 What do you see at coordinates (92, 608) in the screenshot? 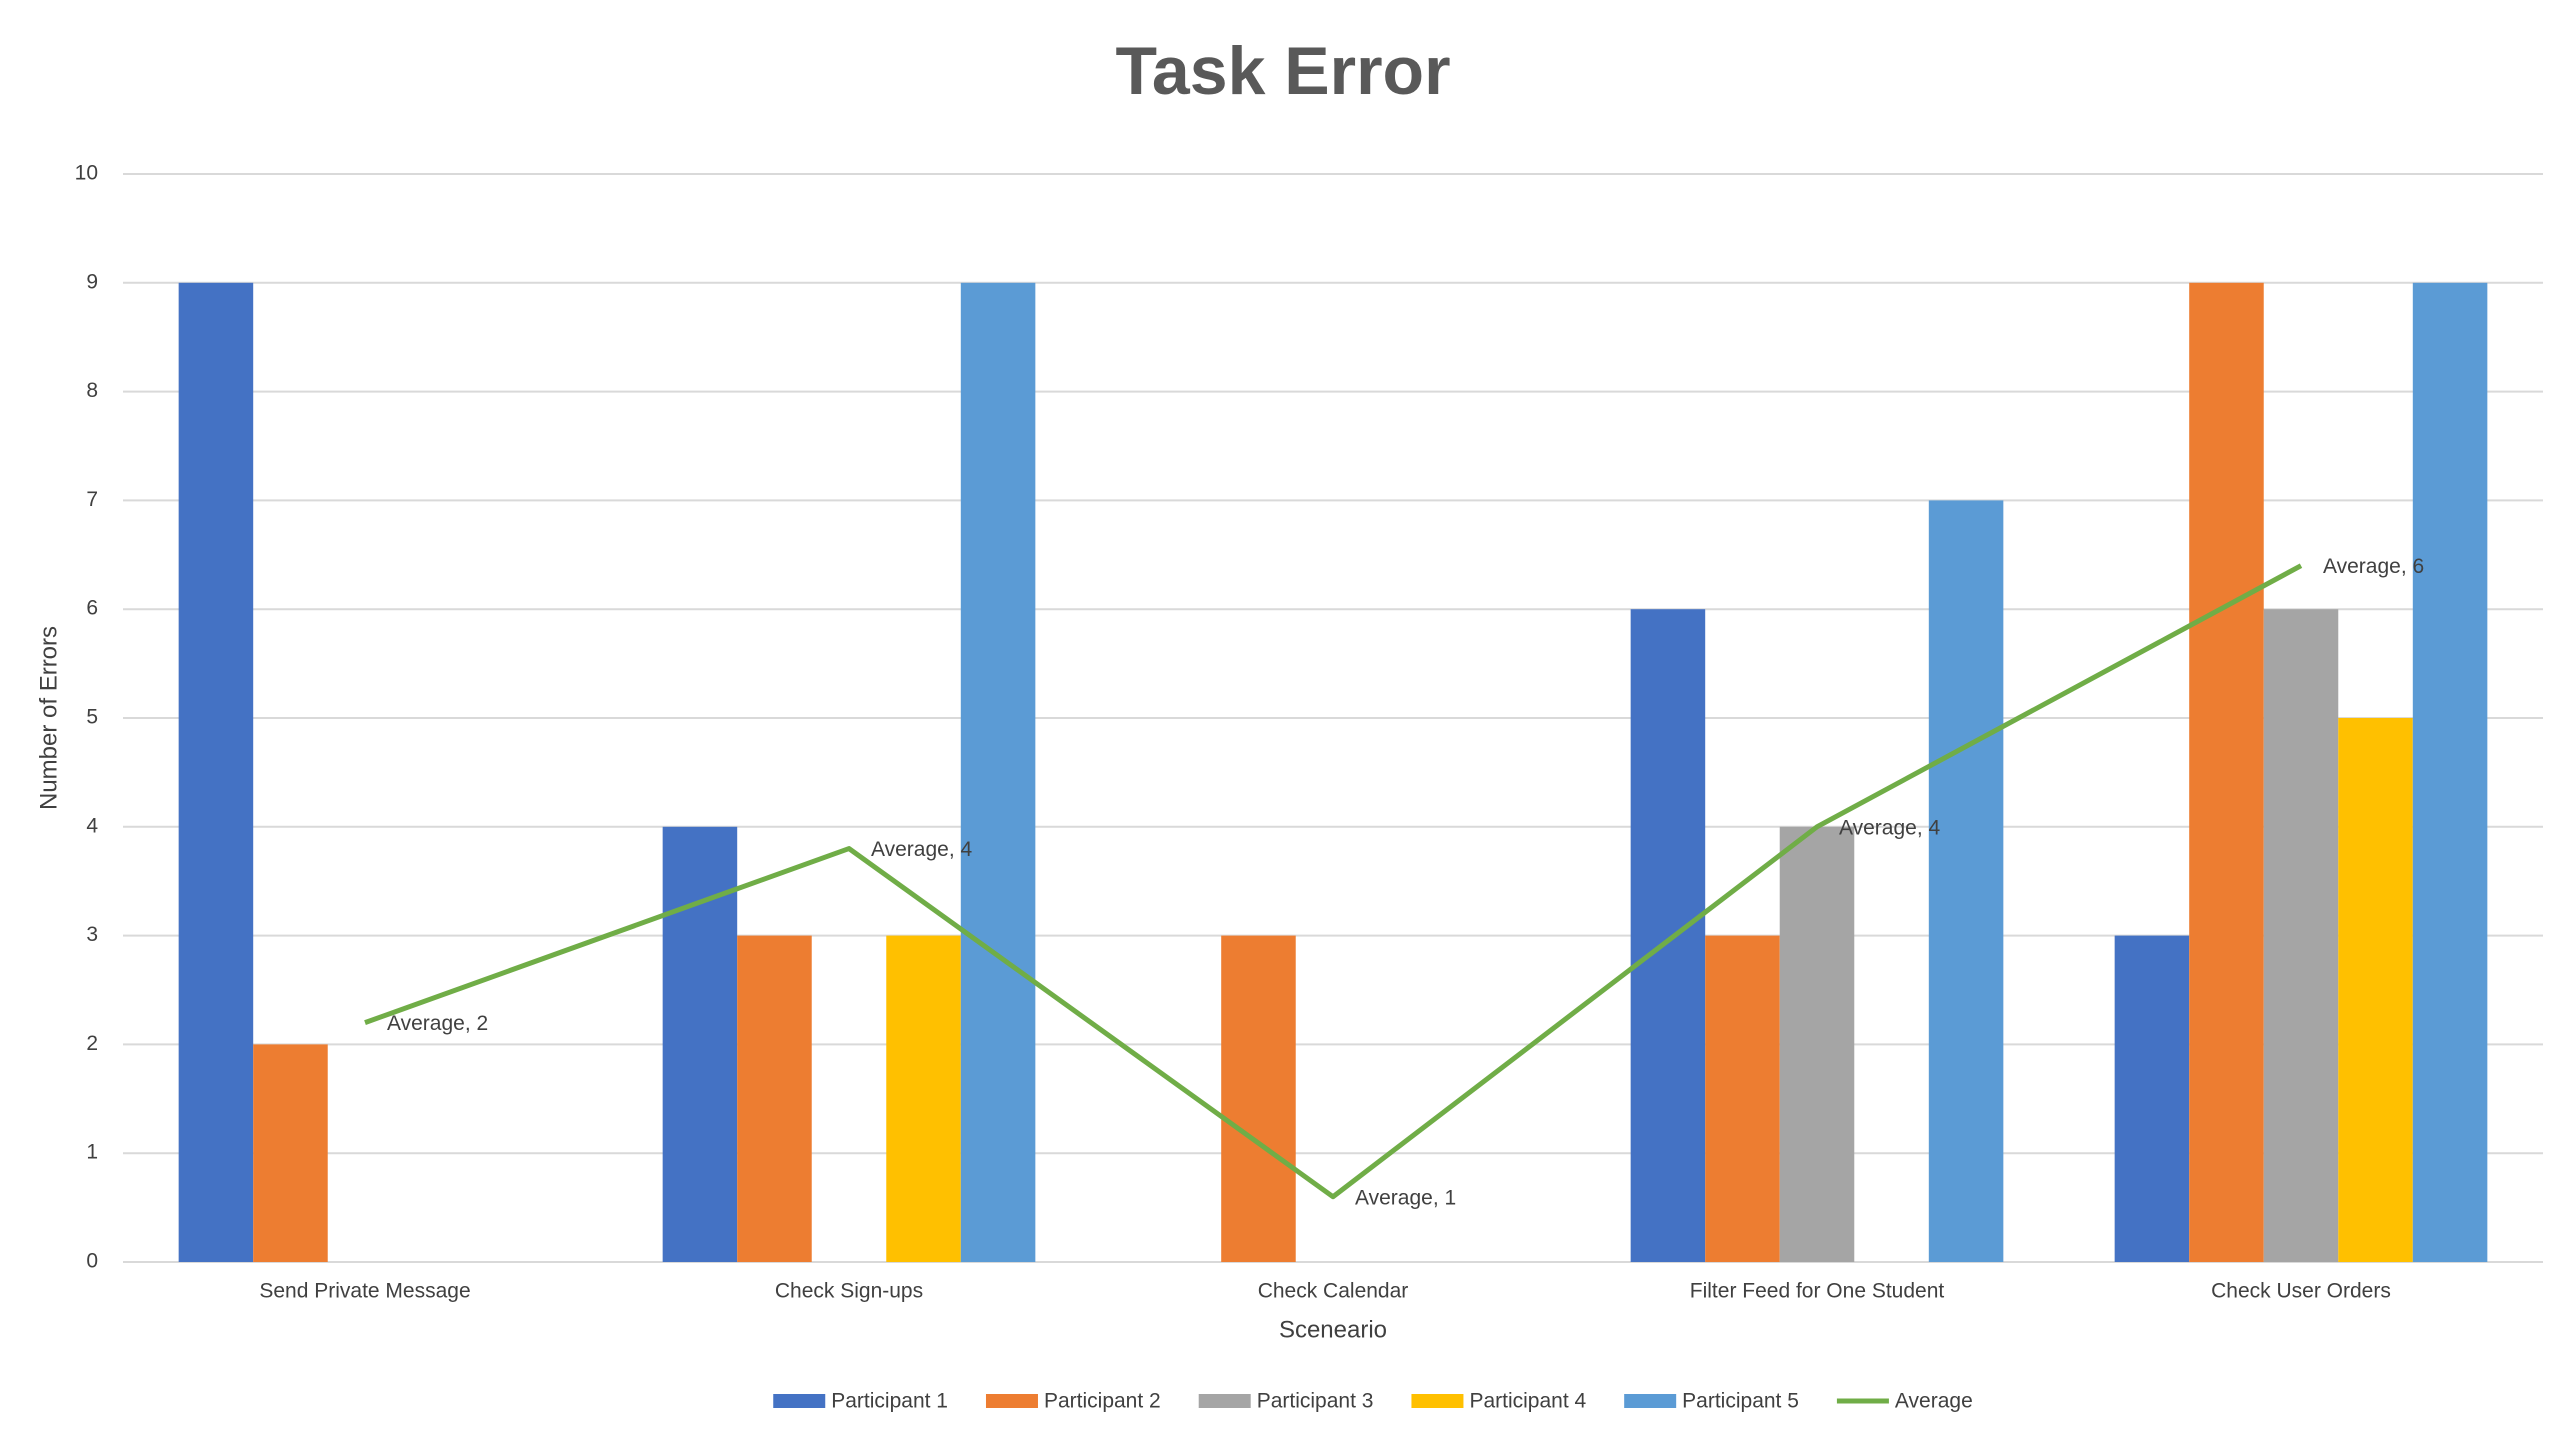
I see `y-tick-label: 6` at bounding box center [92, 608].